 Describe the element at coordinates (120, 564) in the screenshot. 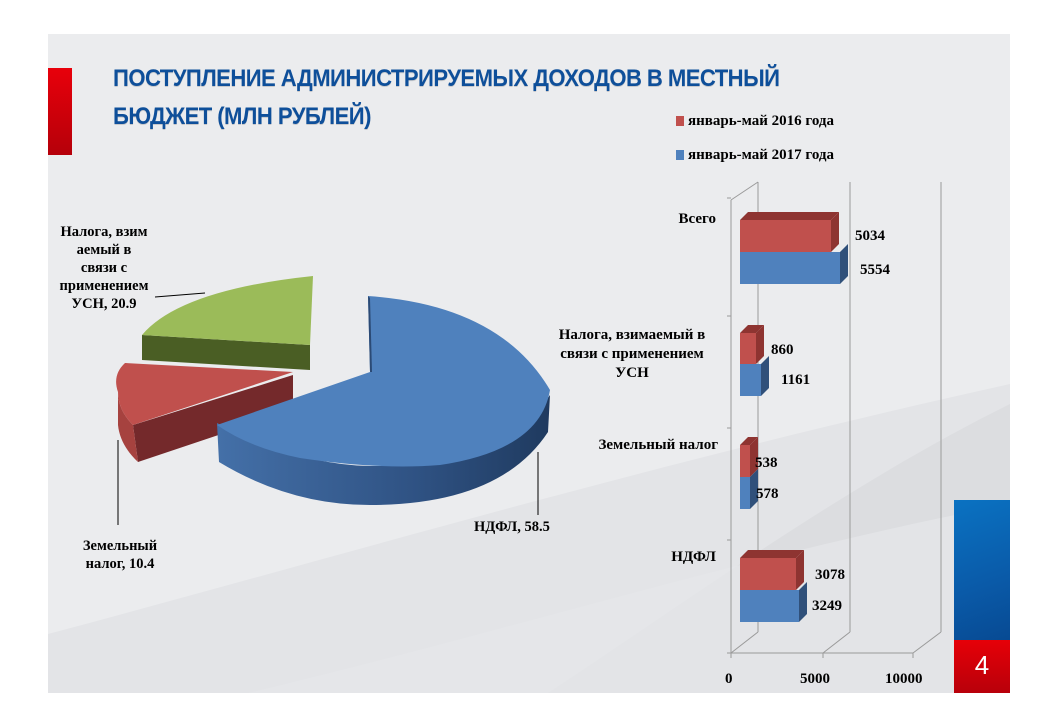

I see `pie-label-line: налог, 10.4` at that location.